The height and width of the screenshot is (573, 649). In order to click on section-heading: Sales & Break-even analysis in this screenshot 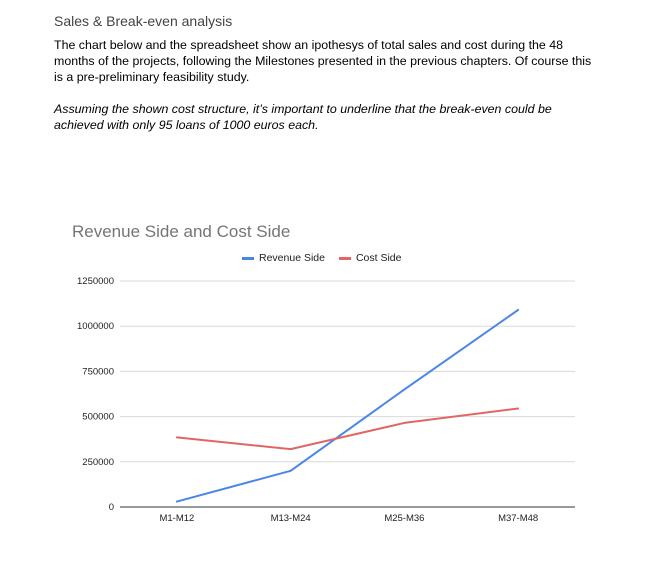, I will do `click(143, 21)`.